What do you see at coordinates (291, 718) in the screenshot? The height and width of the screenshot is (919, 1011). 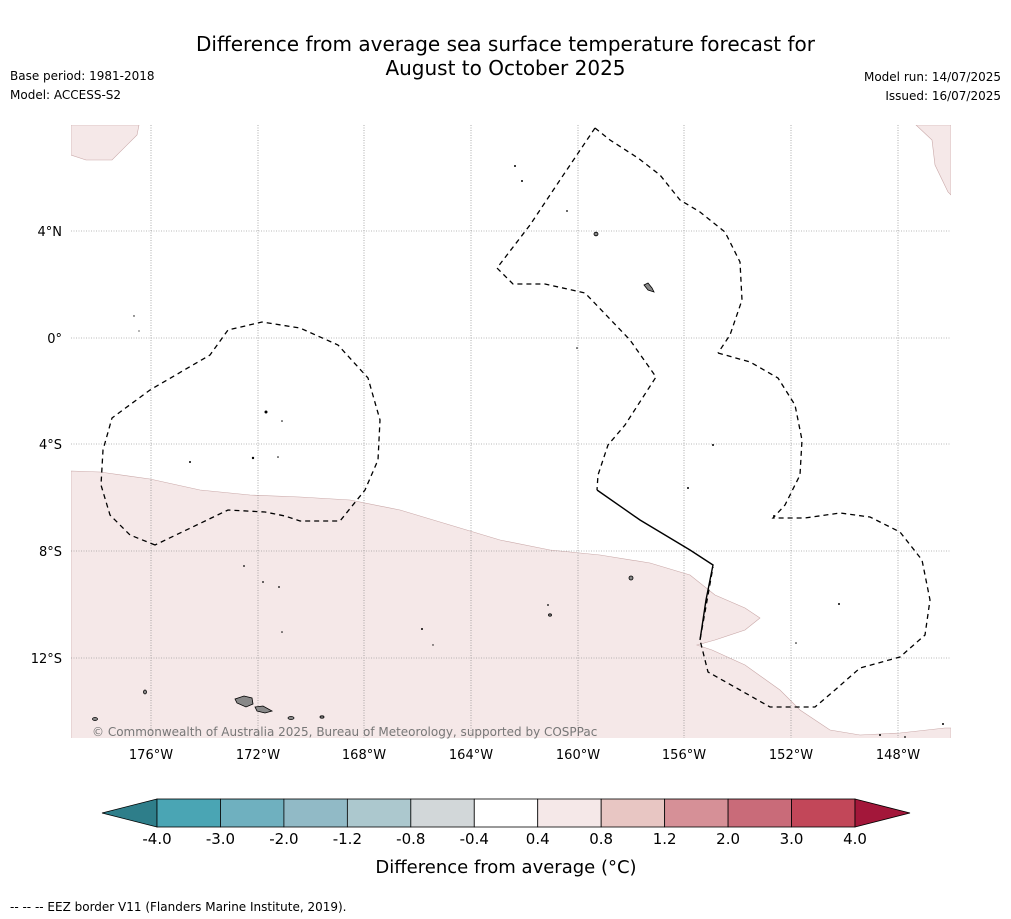 I see `island-tutuila` at bounding box center [291, 718].